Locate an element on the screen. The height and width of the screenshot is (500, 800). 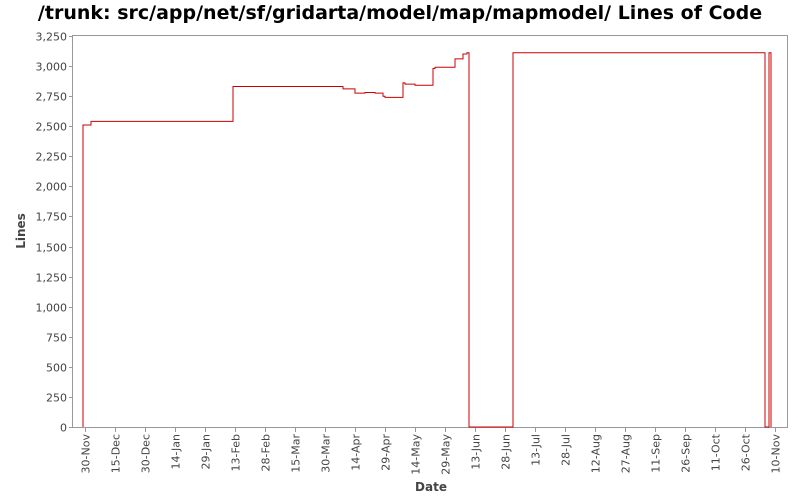
x-tick-label: 15-Dec is located at coordinates (116, 453).